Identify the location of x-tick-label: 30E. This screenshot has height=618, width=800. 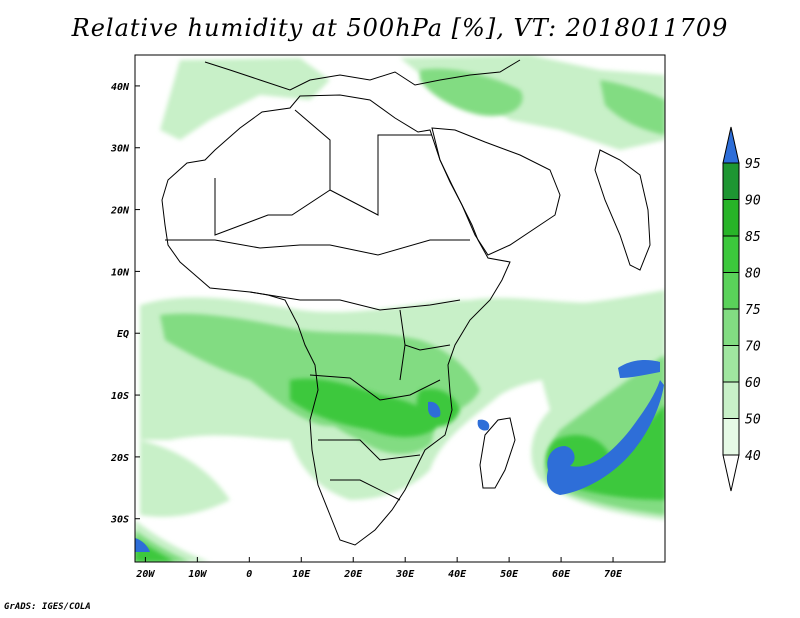
(405, 574).